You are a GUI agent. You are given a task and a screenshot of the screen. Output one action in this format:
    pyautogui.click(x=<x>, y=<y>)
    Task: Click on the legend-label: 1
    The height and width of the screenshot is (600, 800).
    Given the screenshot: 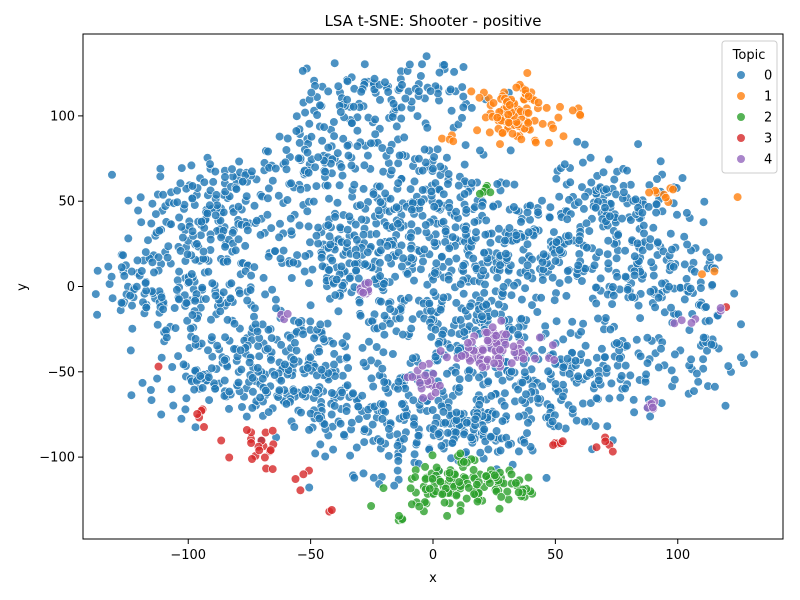 What is the action you would take?
    pyautogui.click(x=768, y=97)
    